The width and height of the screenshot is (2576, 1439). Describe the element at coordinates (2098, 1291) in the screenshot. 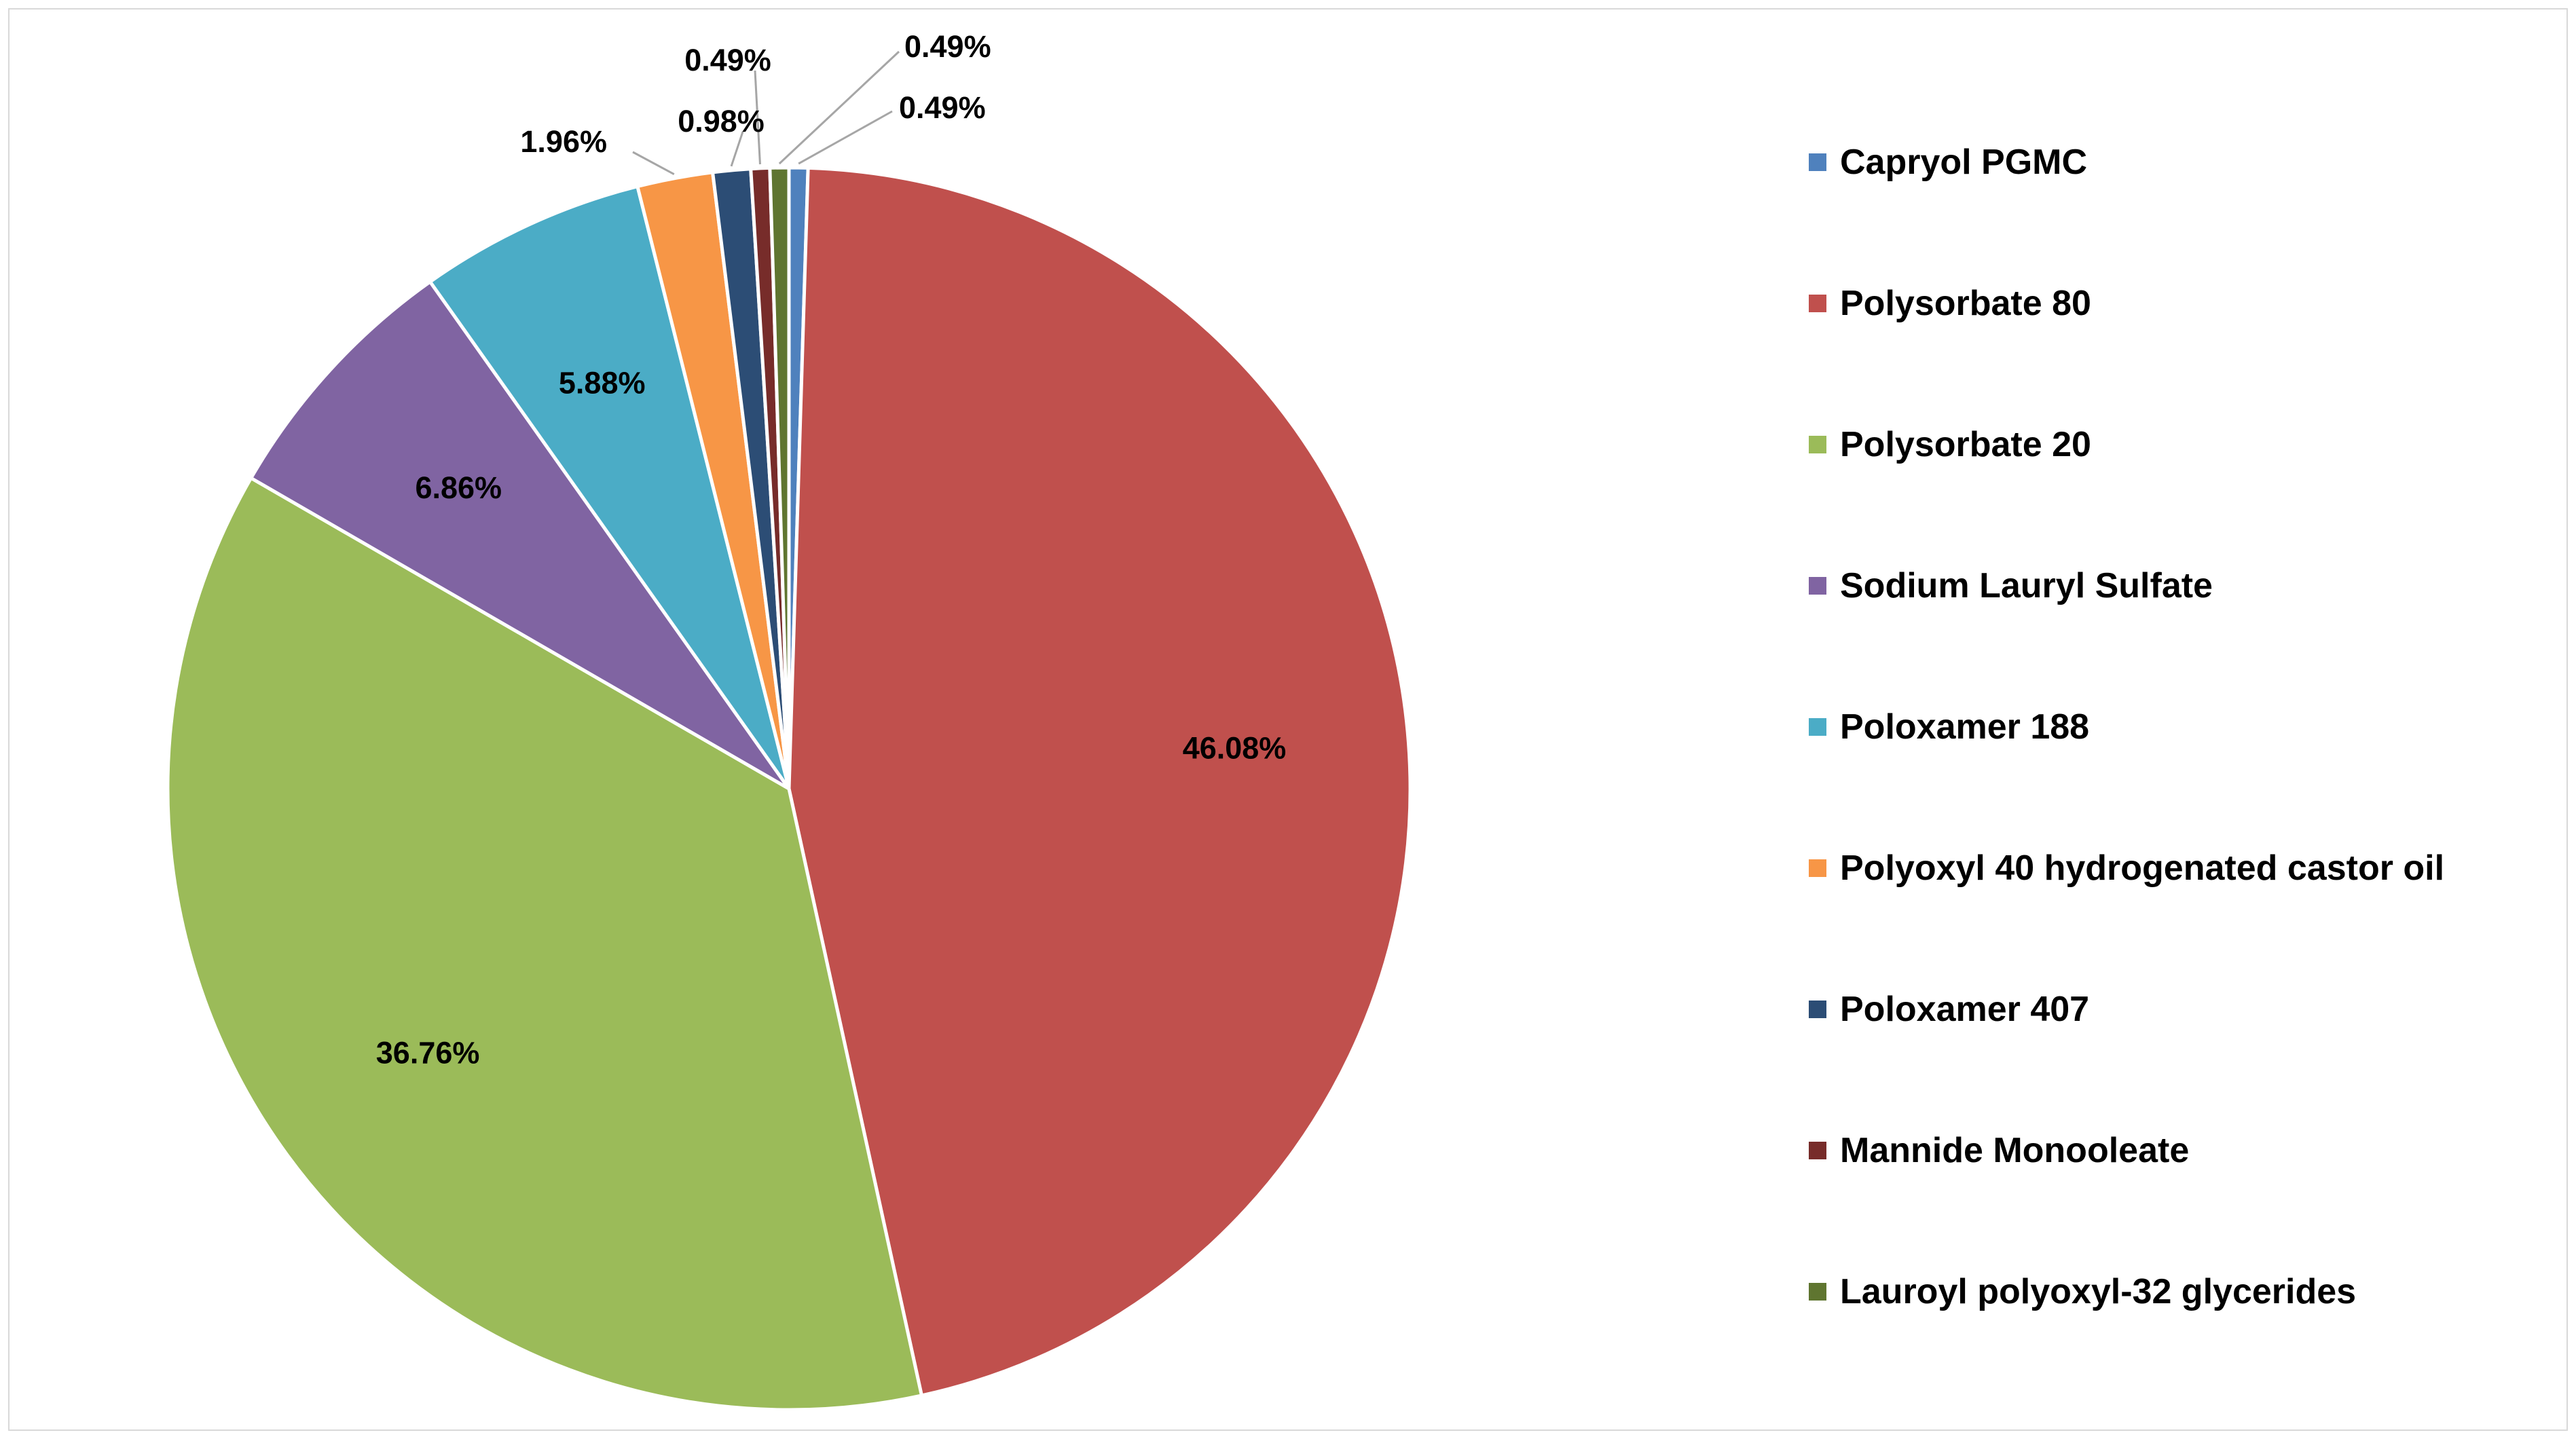

I see `legend-label: Lauroyl polyoxyl-32 glycerides` at that location.